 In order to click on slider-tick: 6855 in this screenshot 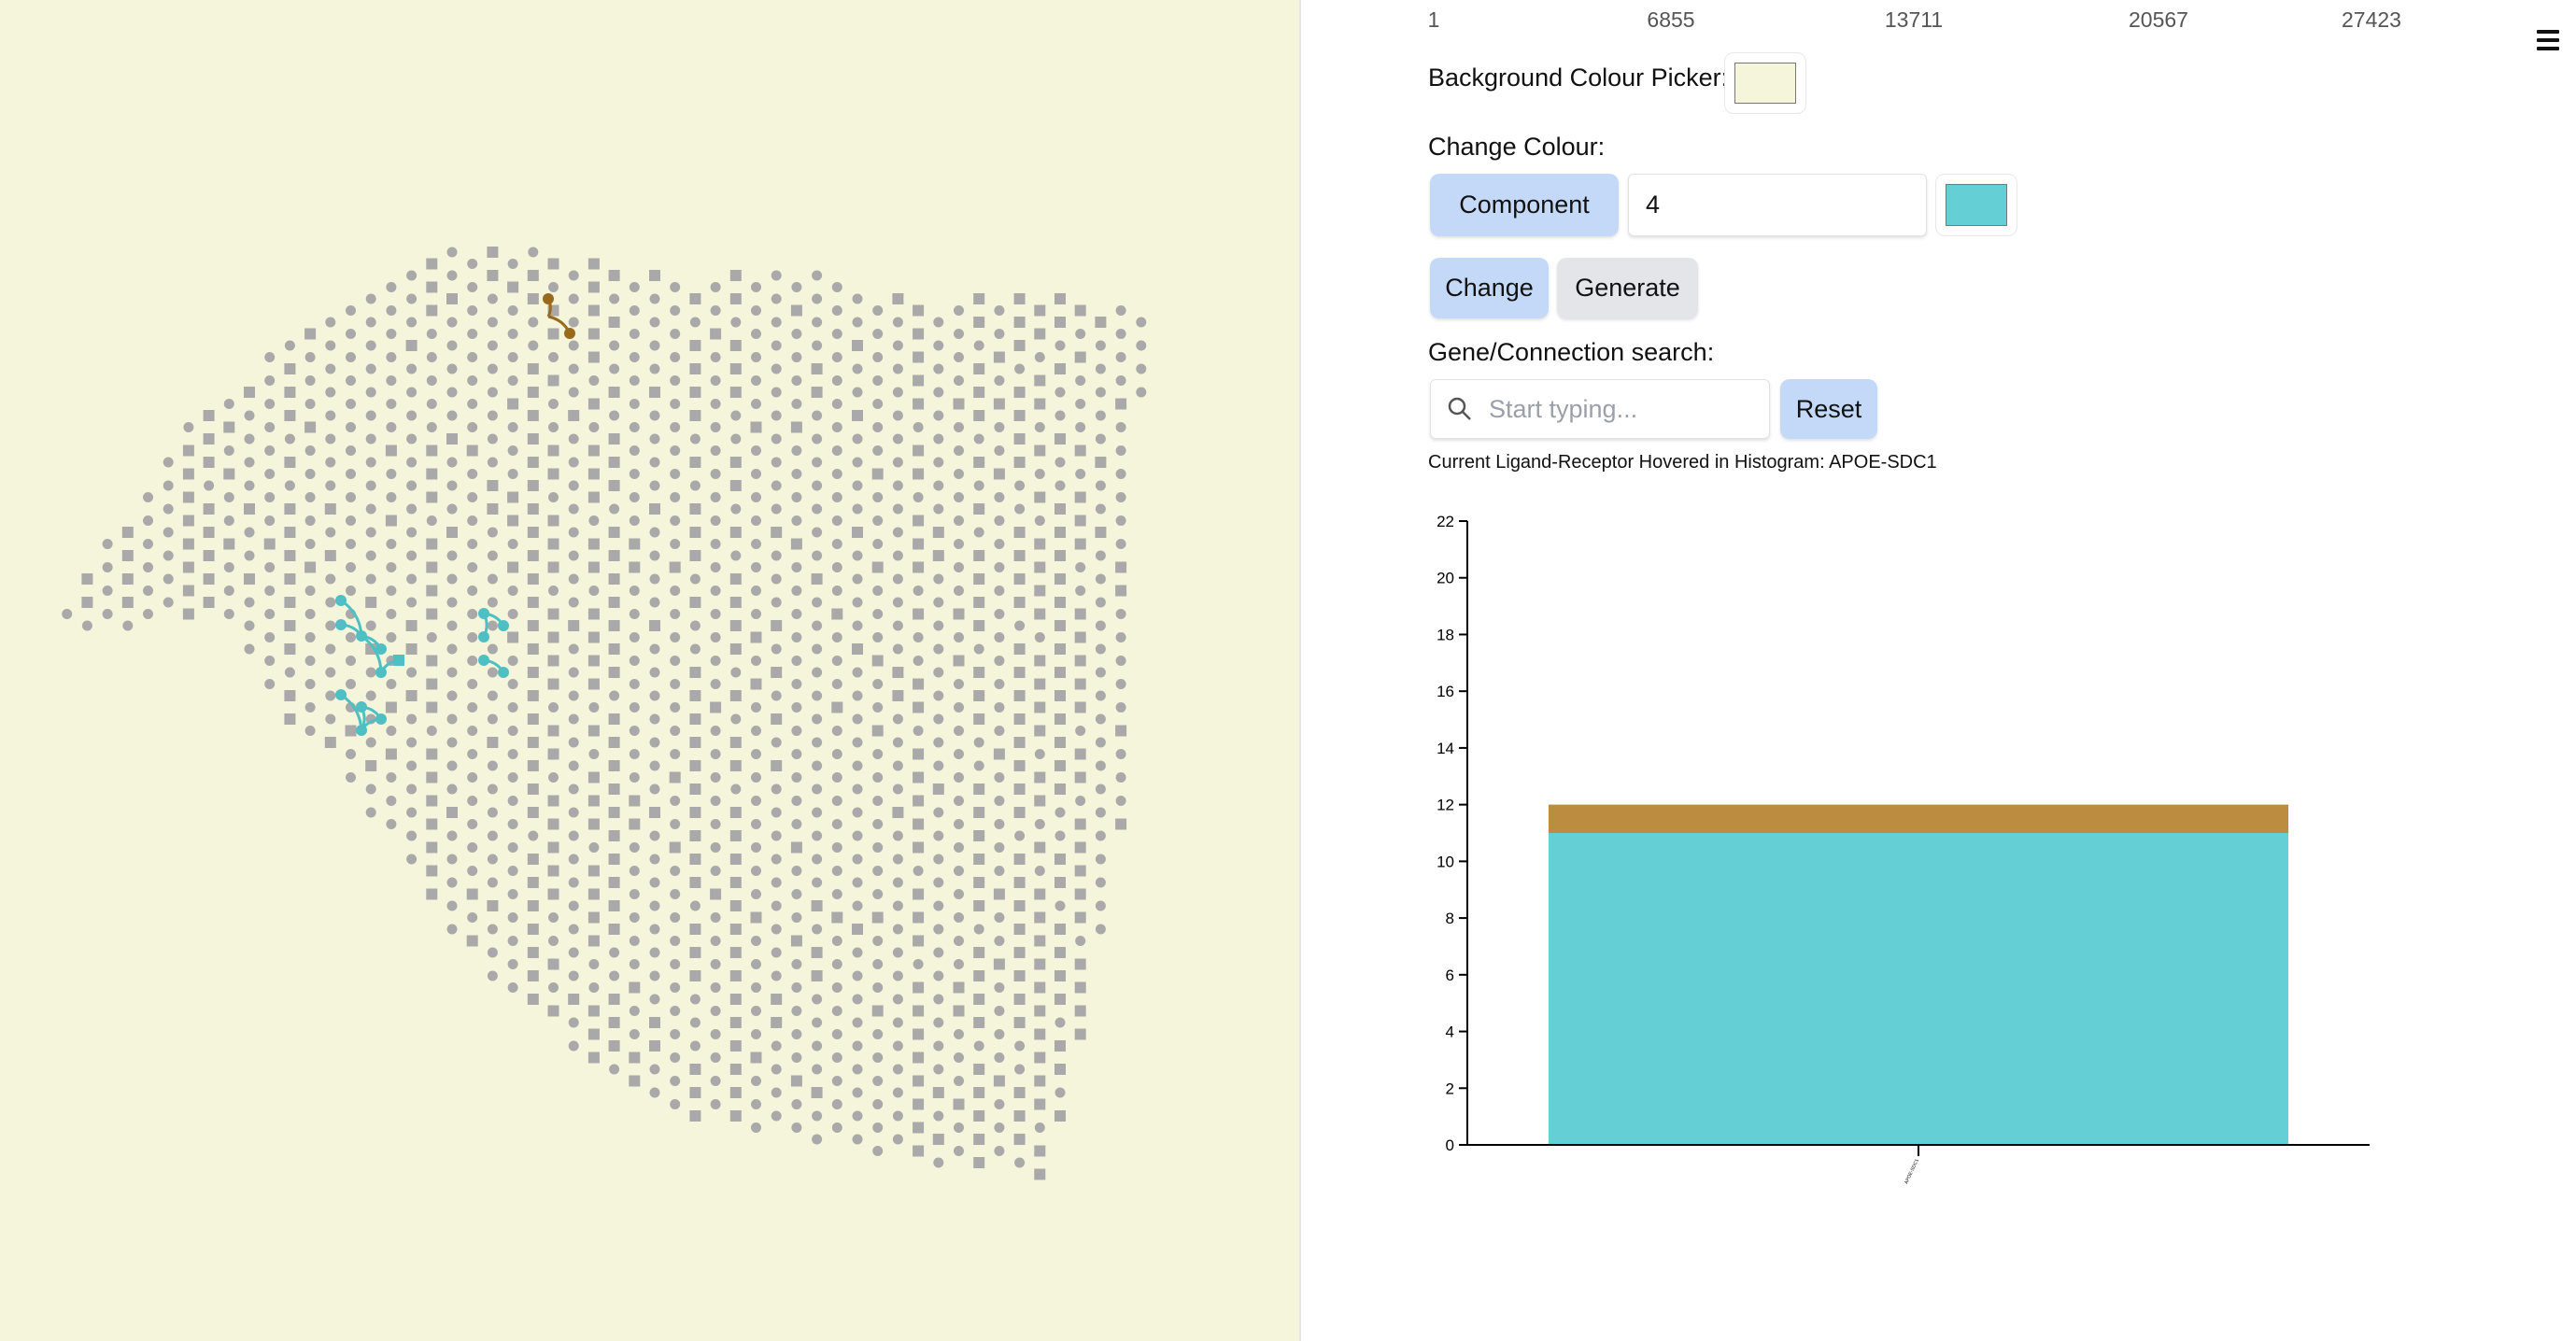, I will do `click(1671, 19)`.